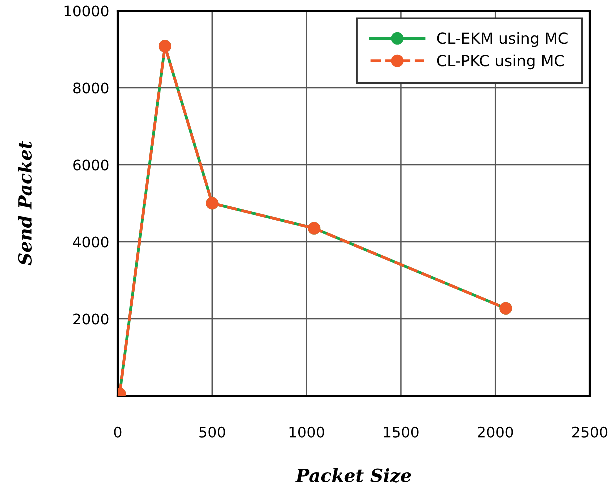 Image resolution: width=611 pixels, height=495 pixels. Describe the element at coordinates (86, 11) in the screenshot. I see `y-tick-label: 10000` at that location.